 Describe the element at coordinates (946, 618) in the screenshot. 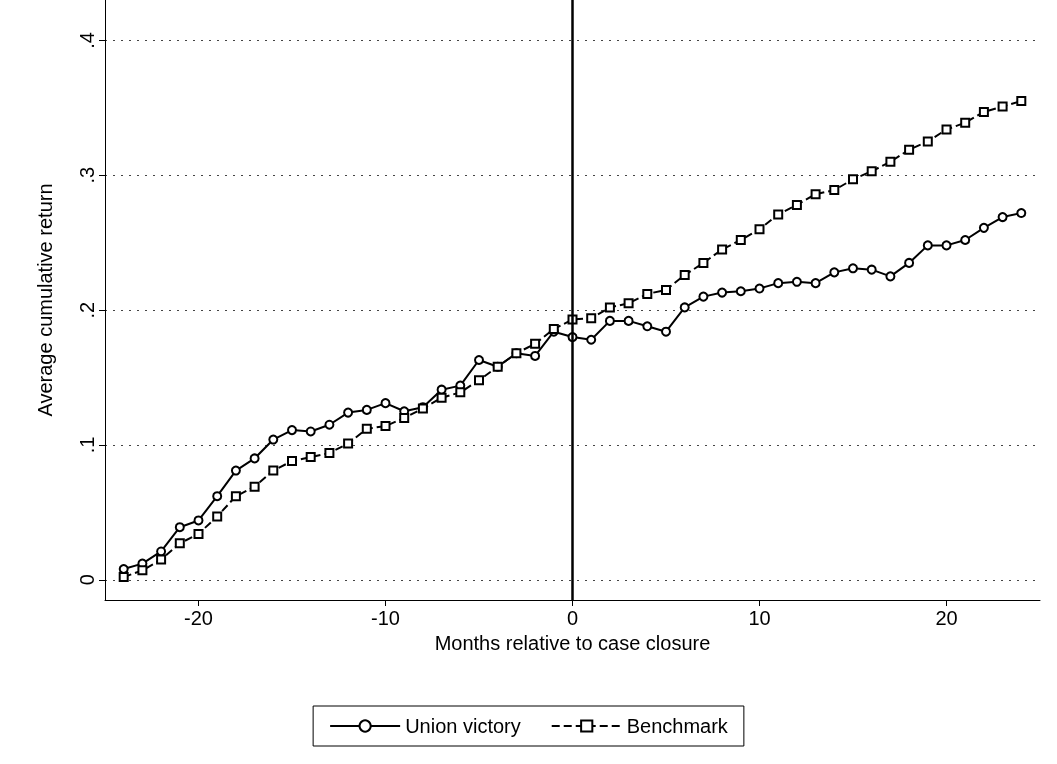

I see `x-tick-label: 20` at that location.